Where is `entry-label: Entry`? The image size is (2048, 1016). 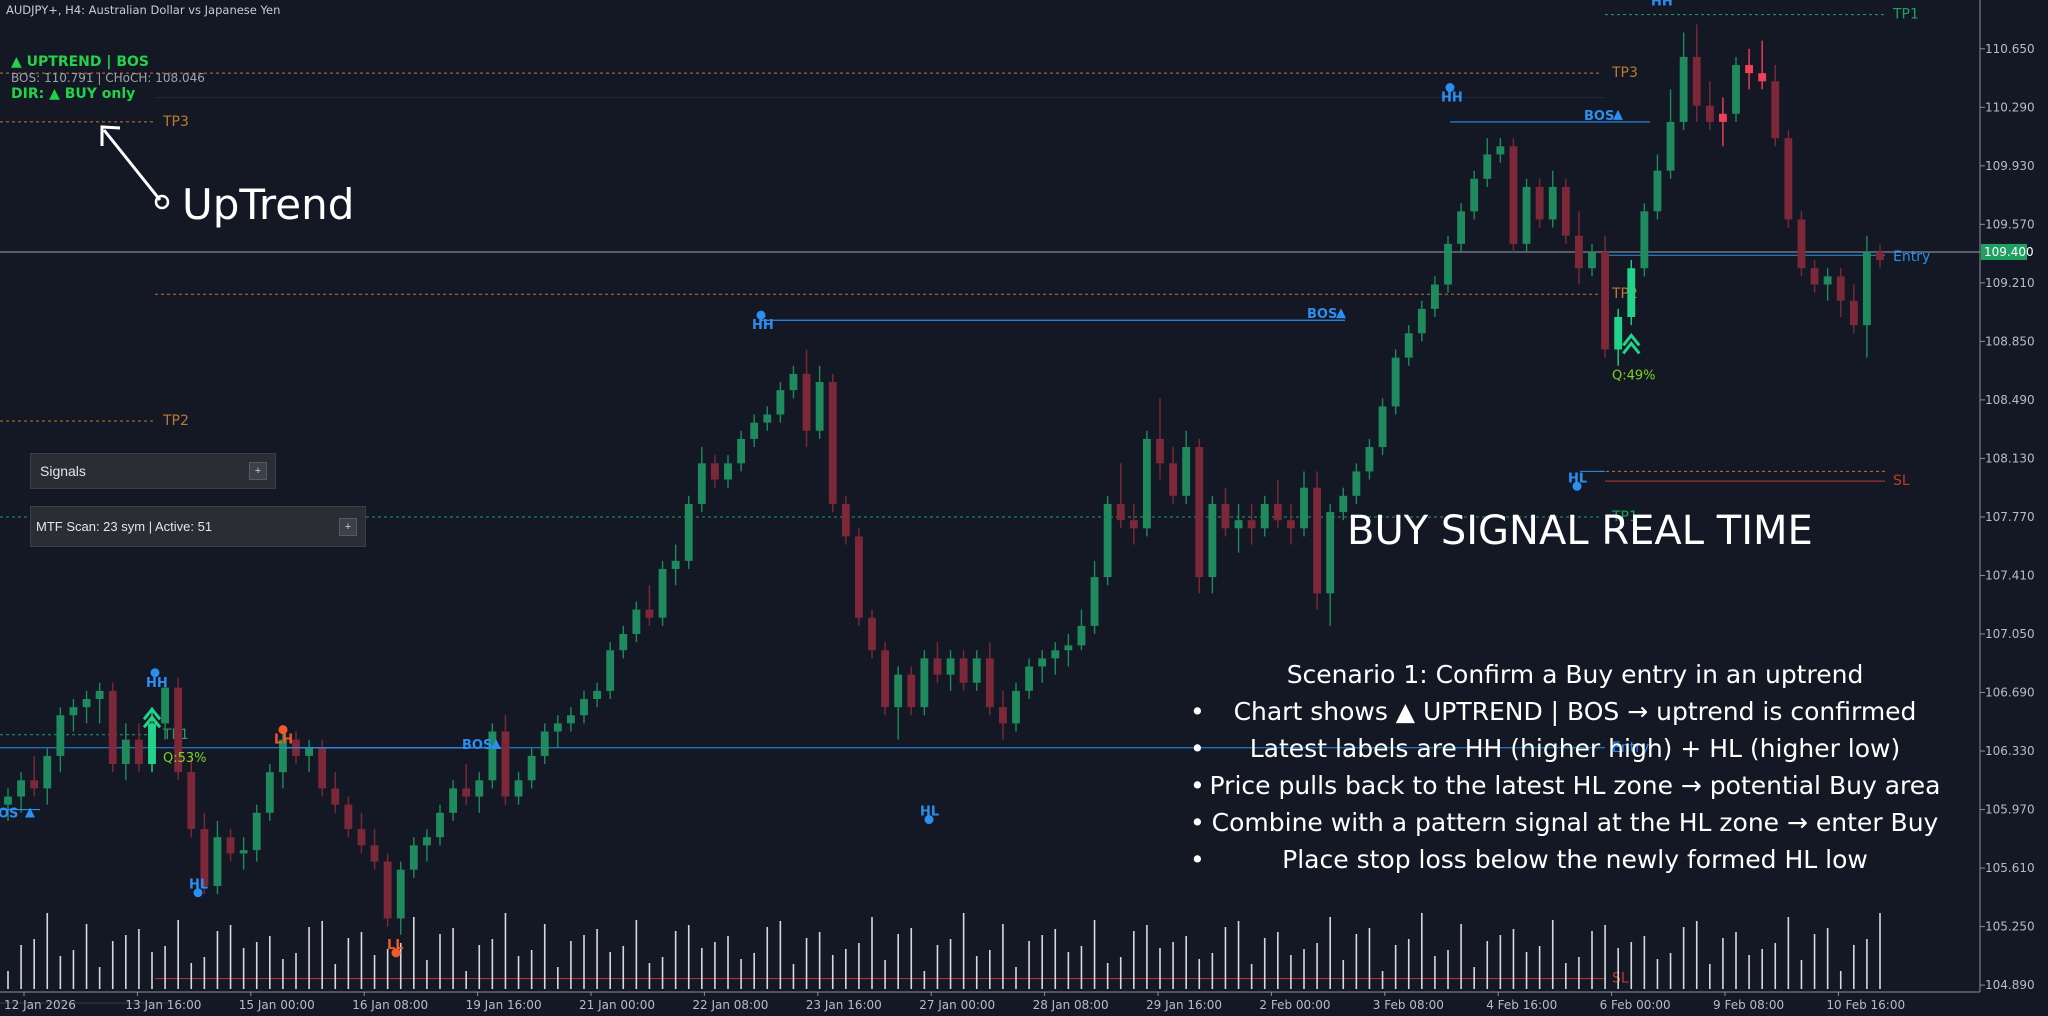
entry-label: Entry is located at coordinates (1911, 257).